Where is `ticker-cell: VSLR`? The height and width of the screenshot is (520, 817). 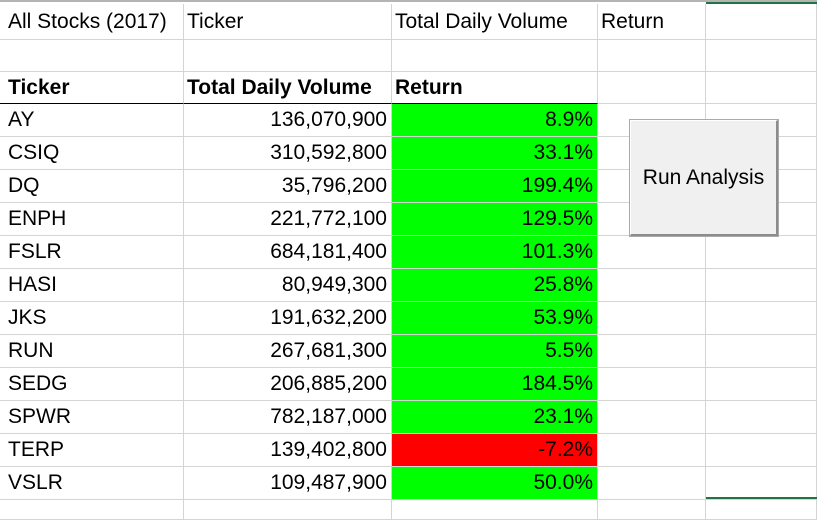 ticker-cell: VSLR is located at coordinates (92, 483).